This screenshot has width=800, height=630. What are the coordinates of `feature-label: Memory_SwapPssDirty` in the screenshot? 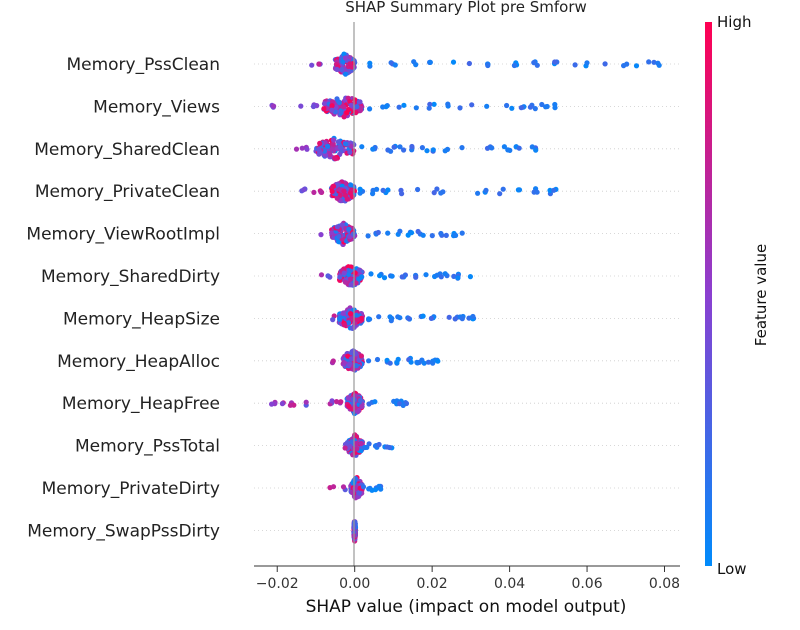 It's located at (123, 531).